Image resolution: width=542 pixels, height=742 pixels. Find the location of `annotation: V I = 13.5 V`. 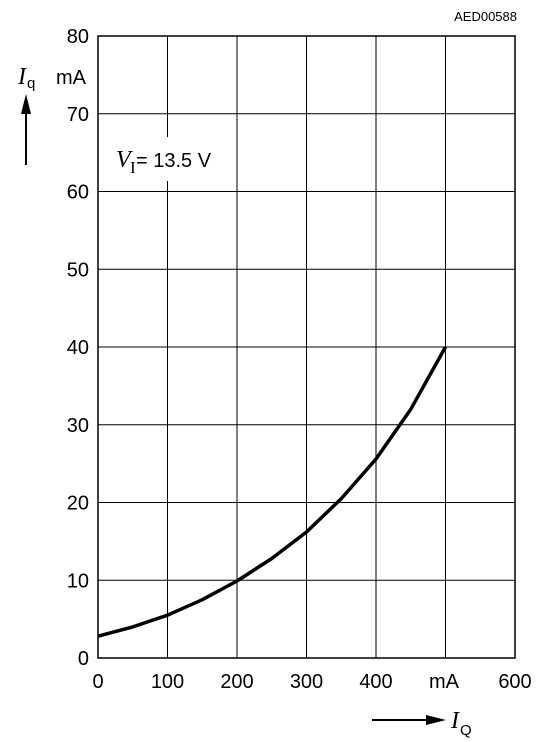

annotation: V I = 13.5 V is located at coordinates (165, 159).